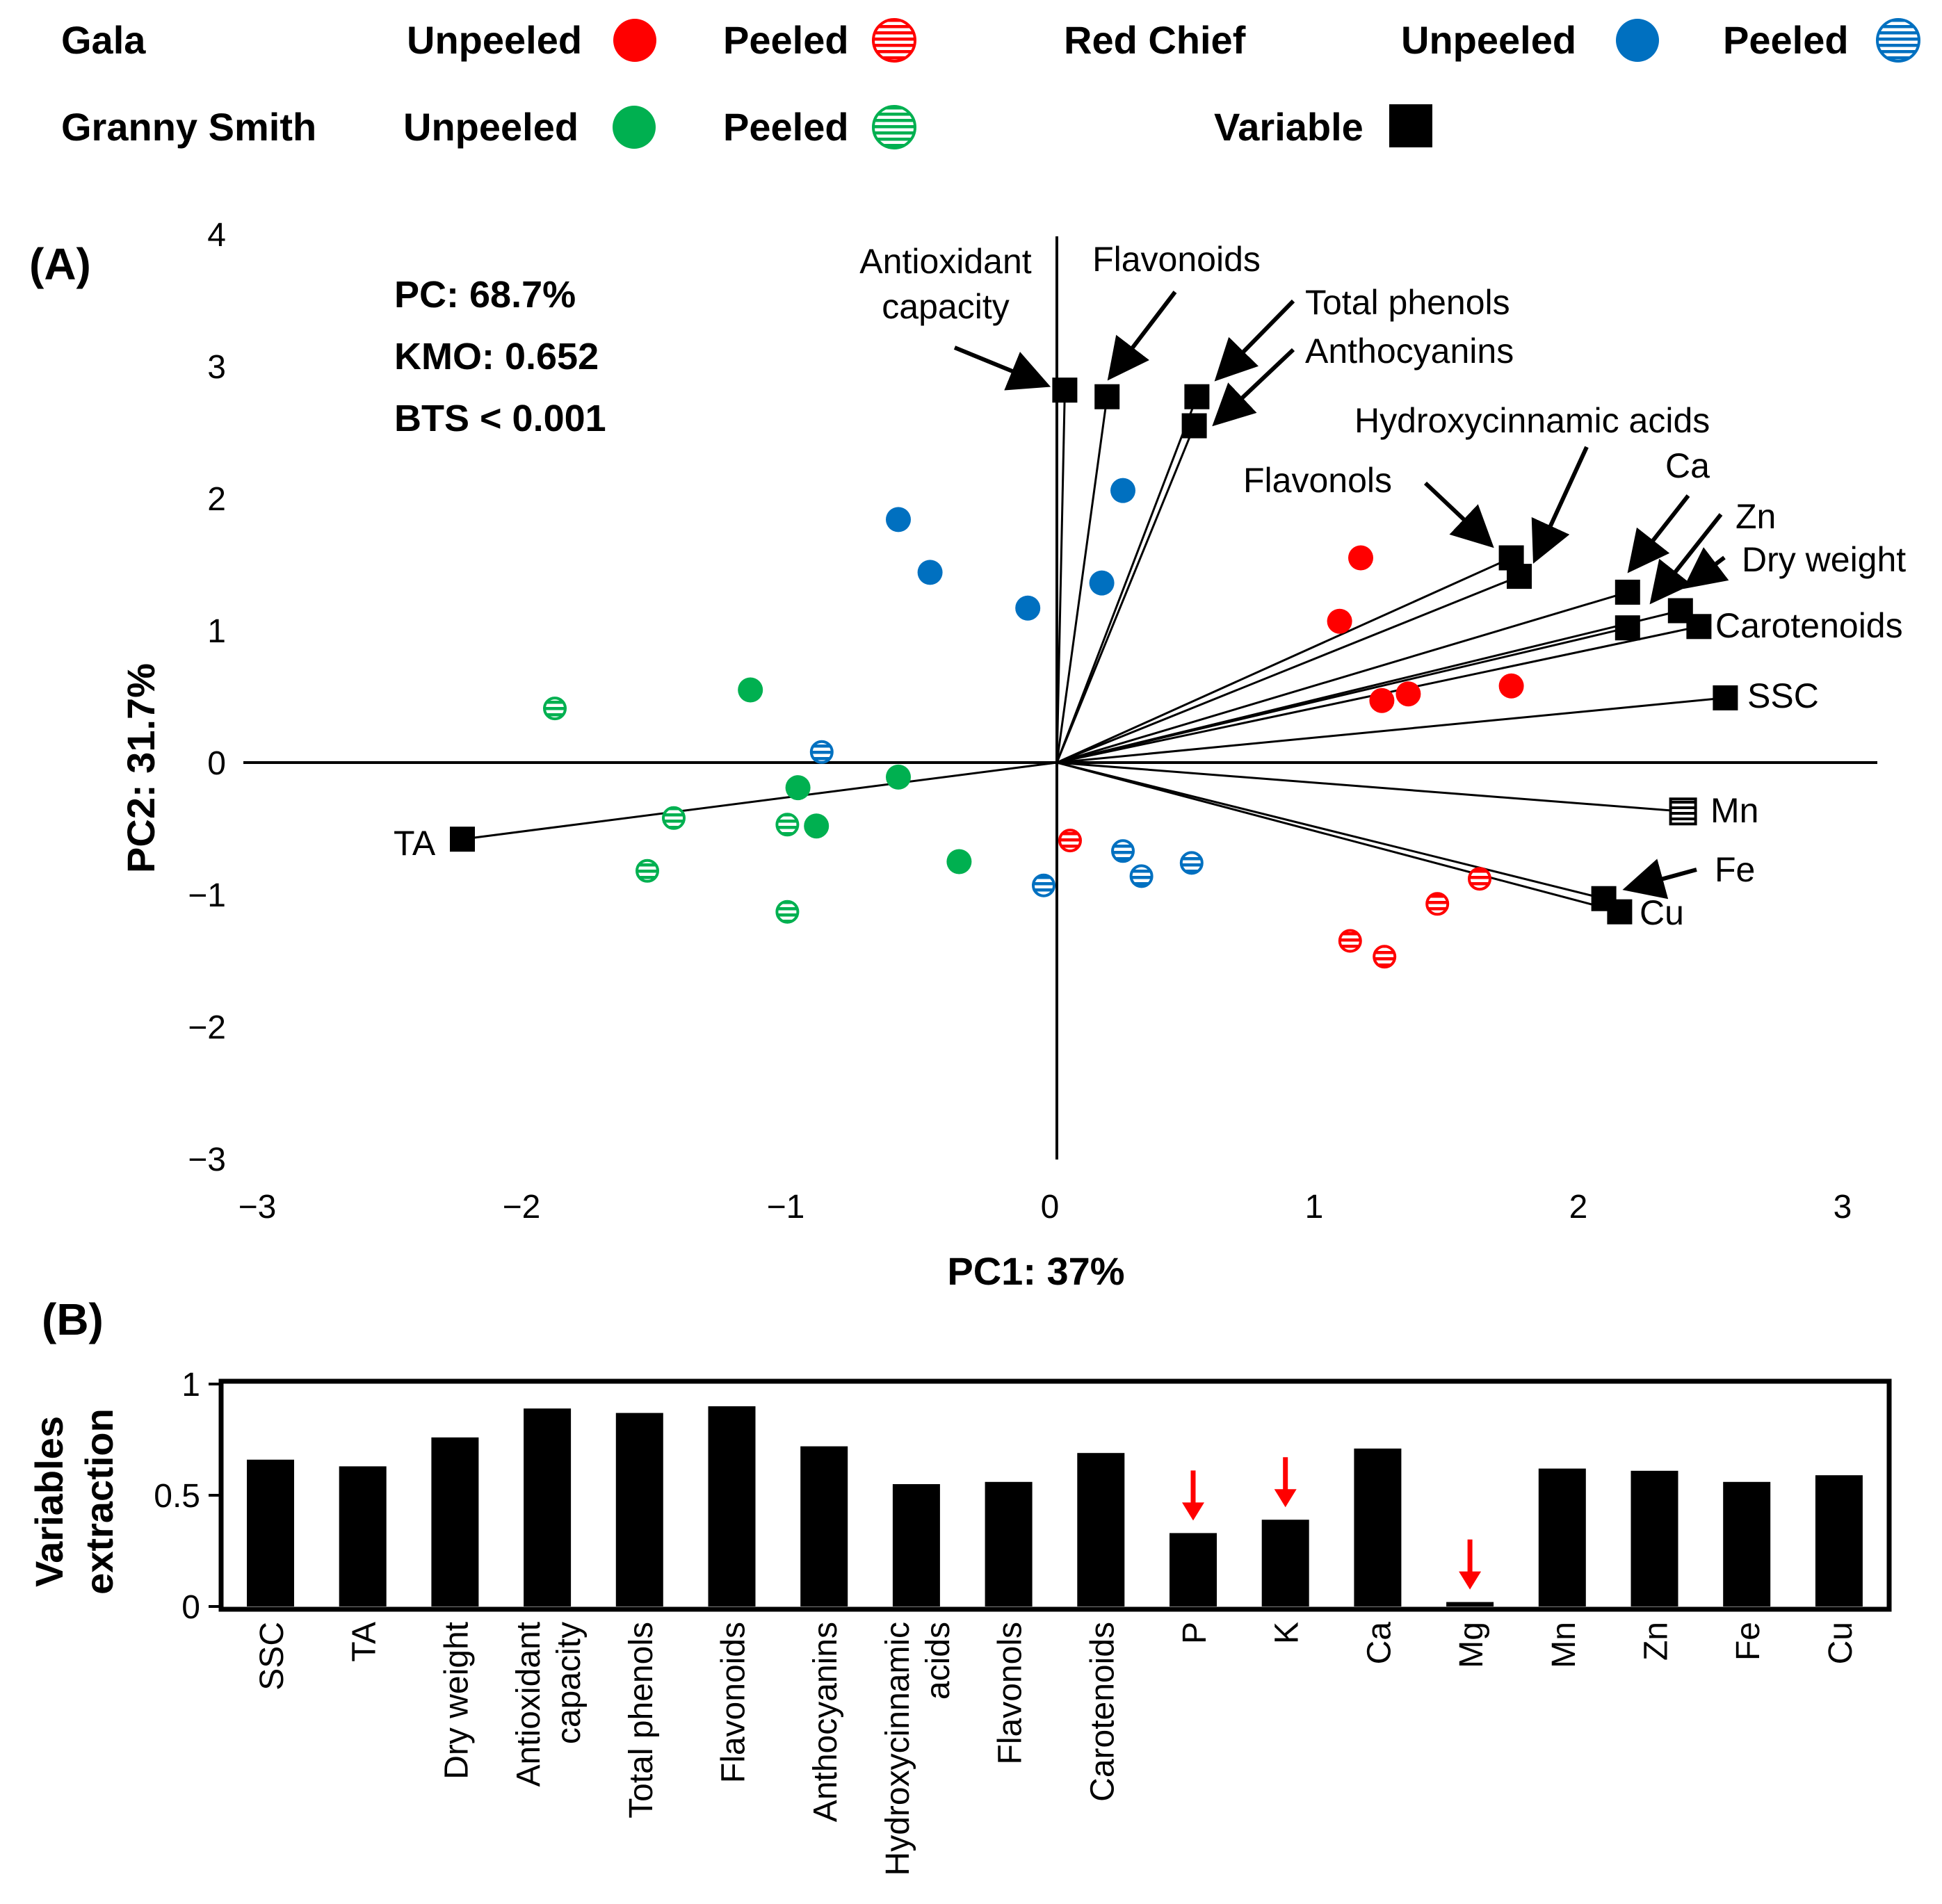 This screenshot has width=1942, height=1904. What do you see at coordinates (1126, 579) in the screenshot?
I see `loading-vector-total-phenols` at bounding box center [1126, 579].